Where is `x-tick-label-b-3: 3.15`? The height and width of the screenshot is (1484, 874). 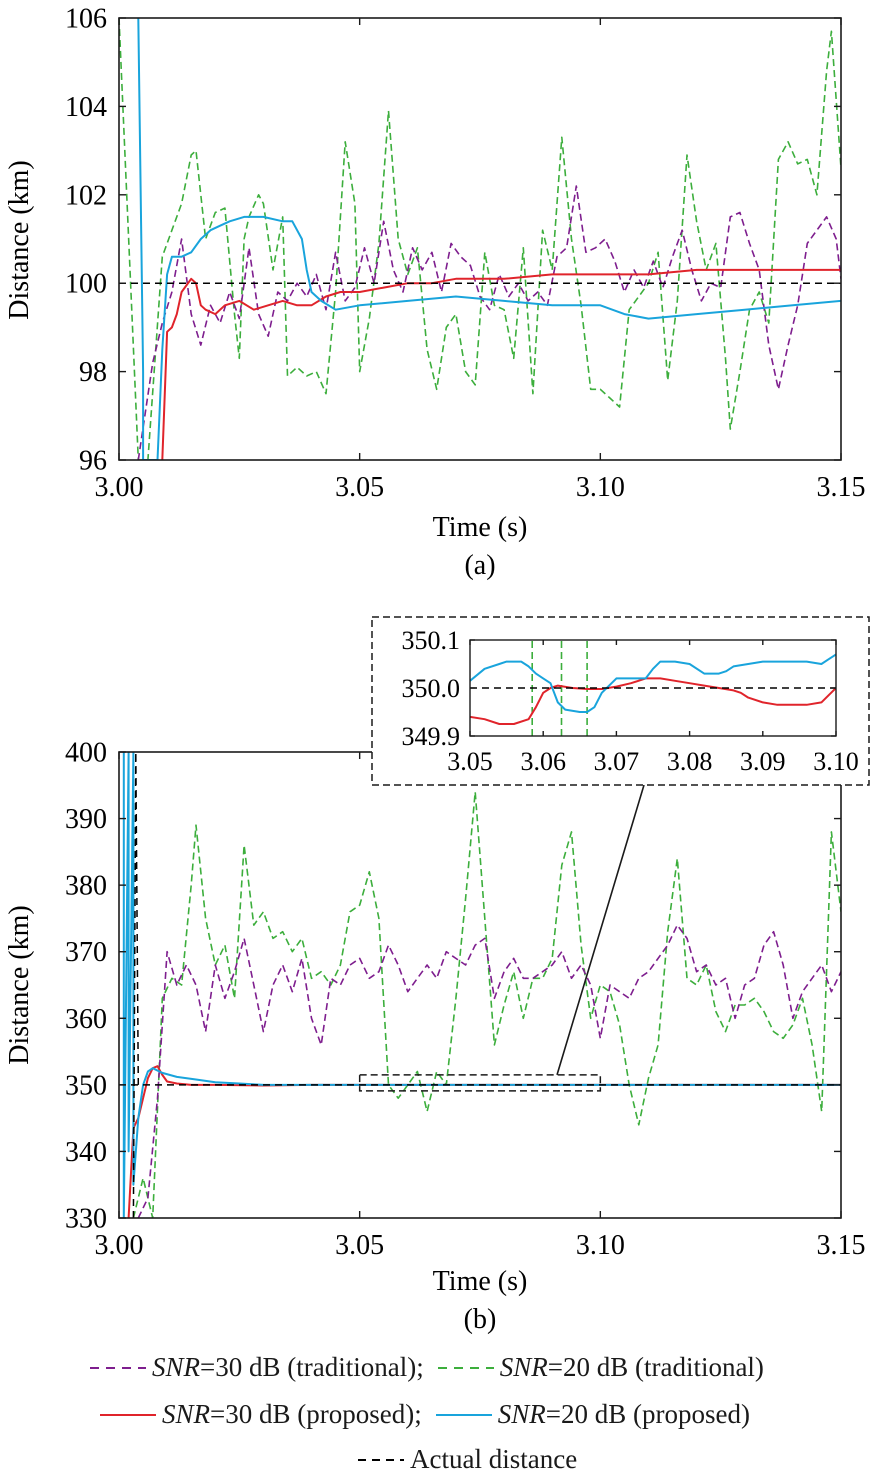 x-tick-label-b-3: 3.15 is located at coordinates (841, 1245).